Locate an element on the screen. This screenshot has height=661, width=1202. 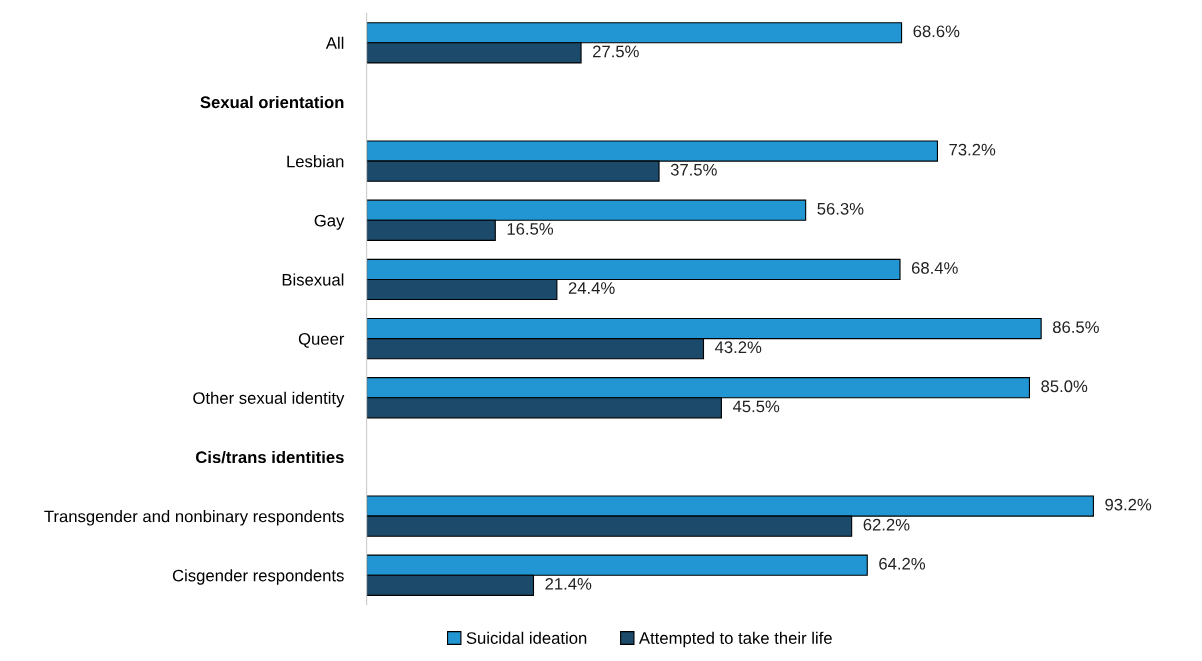
data-label: 68.4% is located at coordinates (934, 268).